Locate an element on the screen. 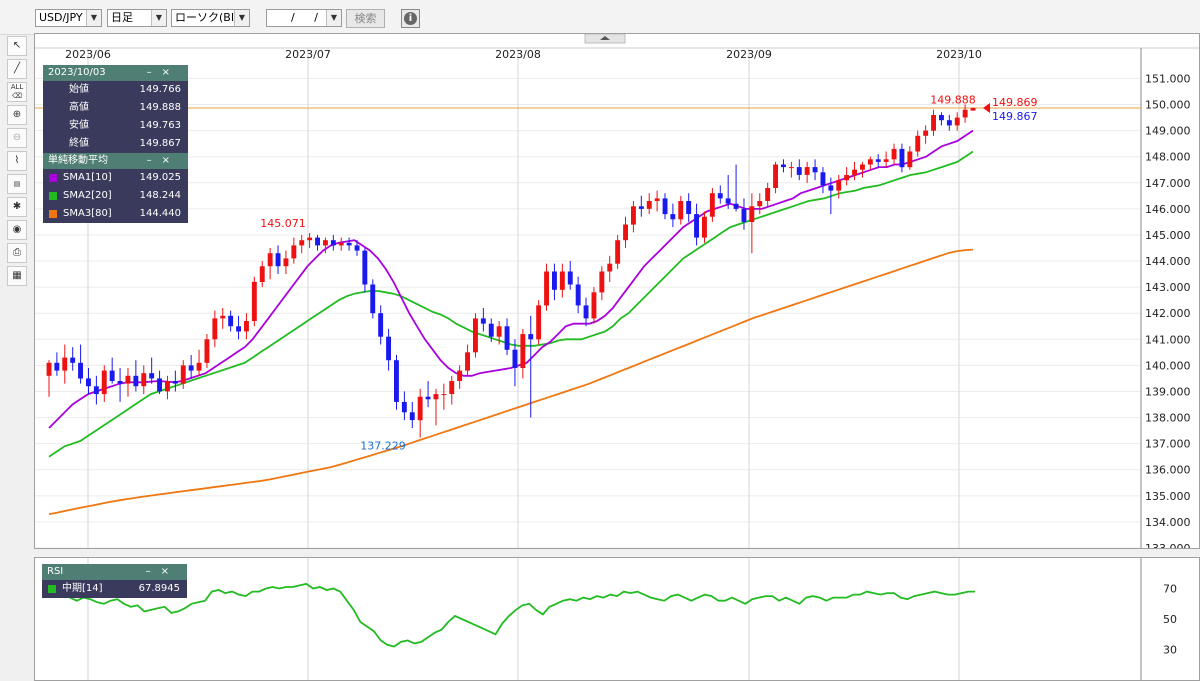 Image resolution: width=1200 pixels, height=681 pixels. ohlc-value: 149.763 is located at coordinates (160, 125).